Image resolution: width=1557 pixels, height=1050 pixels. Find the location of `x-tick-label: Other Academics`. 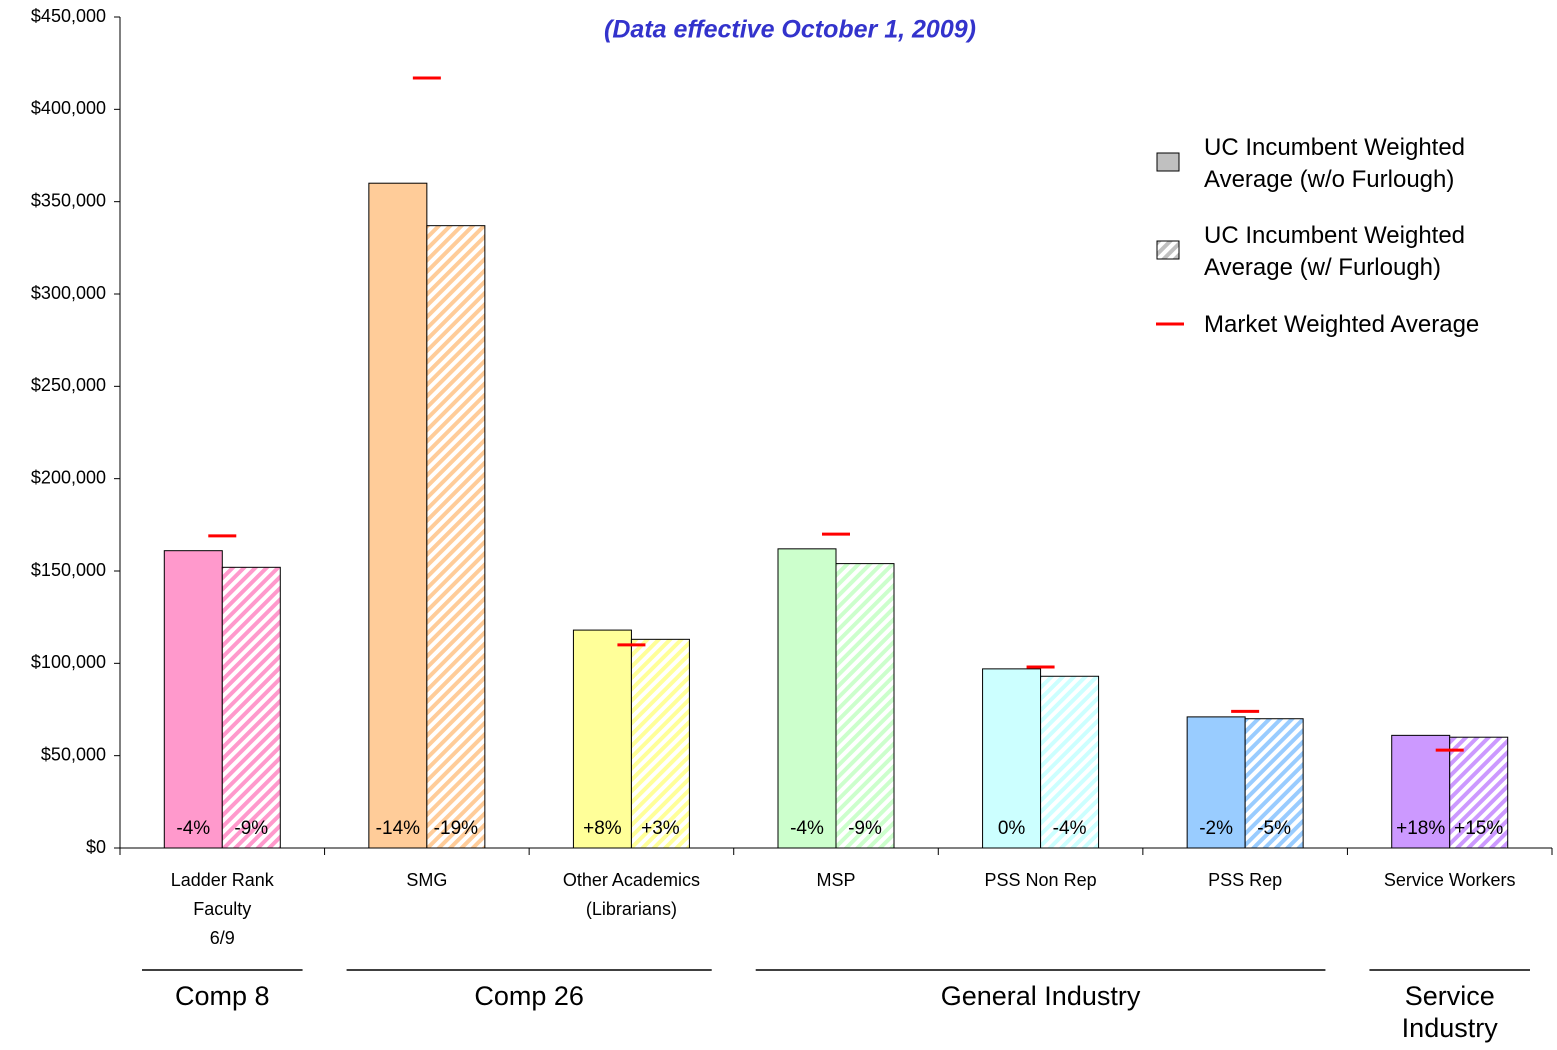

x-tick-label: Other Academics is located at coordinates (631, 880).